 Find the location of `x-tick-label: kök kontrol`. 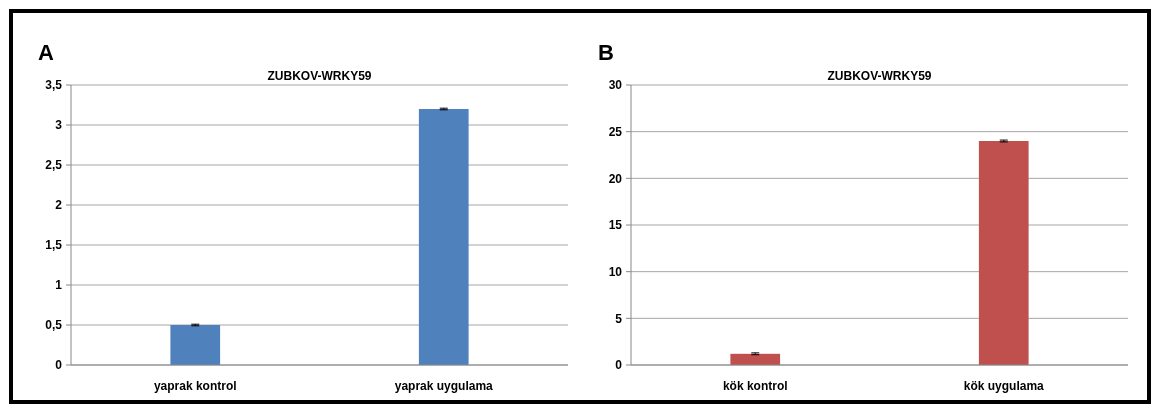

x-tick-label: kök kontrol is located at coordinates (755, 386).